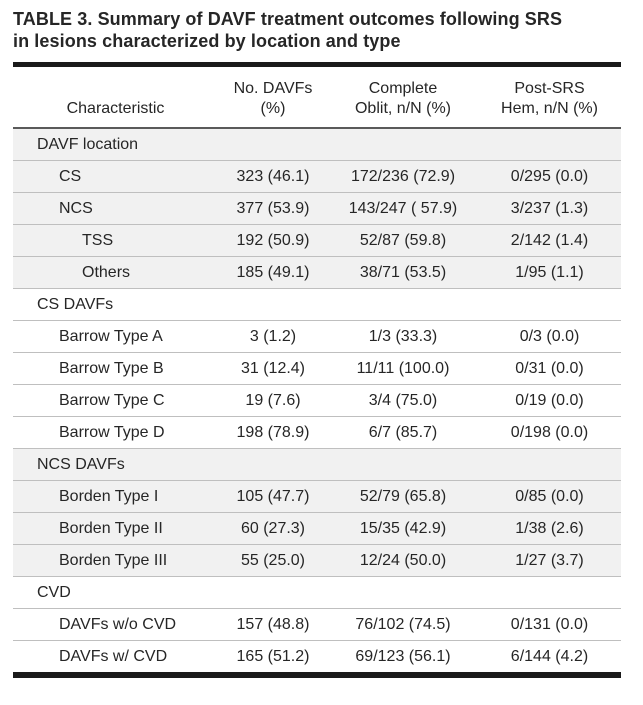 This screenshot has height=705, width=643. Describe the element at coordinates (403, 400) in the screenshot. I see `complete-oblit-cell: 3/4 (75.0)` at that location.